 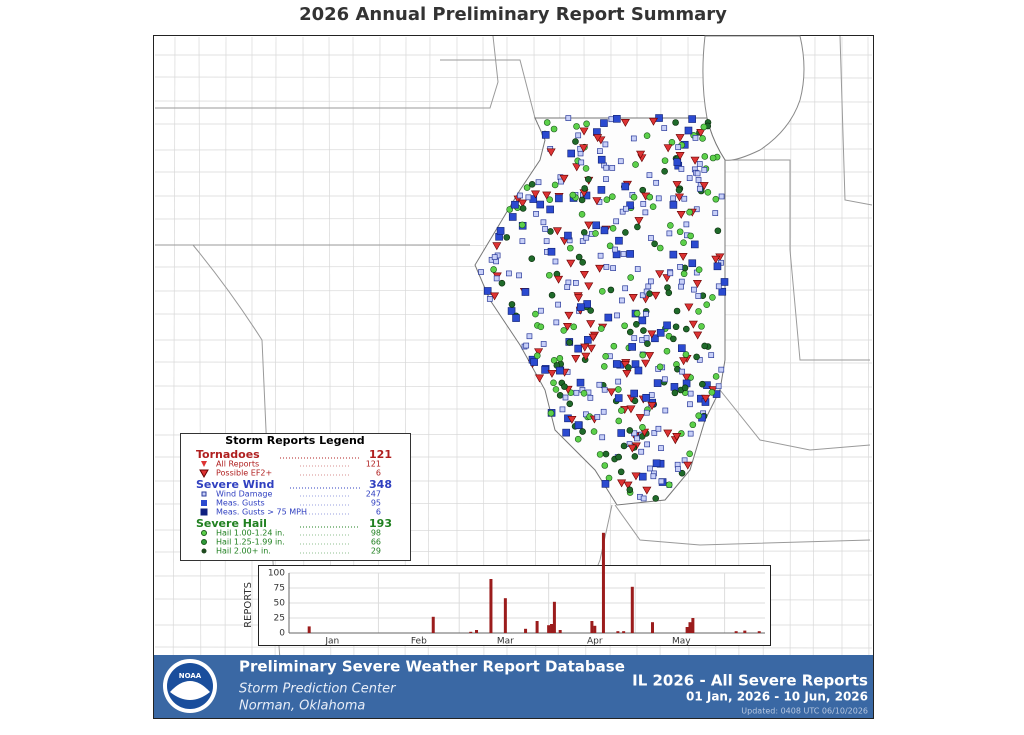 What do you see at coordinates (231, 523) in the screenshot?
I see `legend-group-name: Severe Hail` at bounding box center [231, 523].